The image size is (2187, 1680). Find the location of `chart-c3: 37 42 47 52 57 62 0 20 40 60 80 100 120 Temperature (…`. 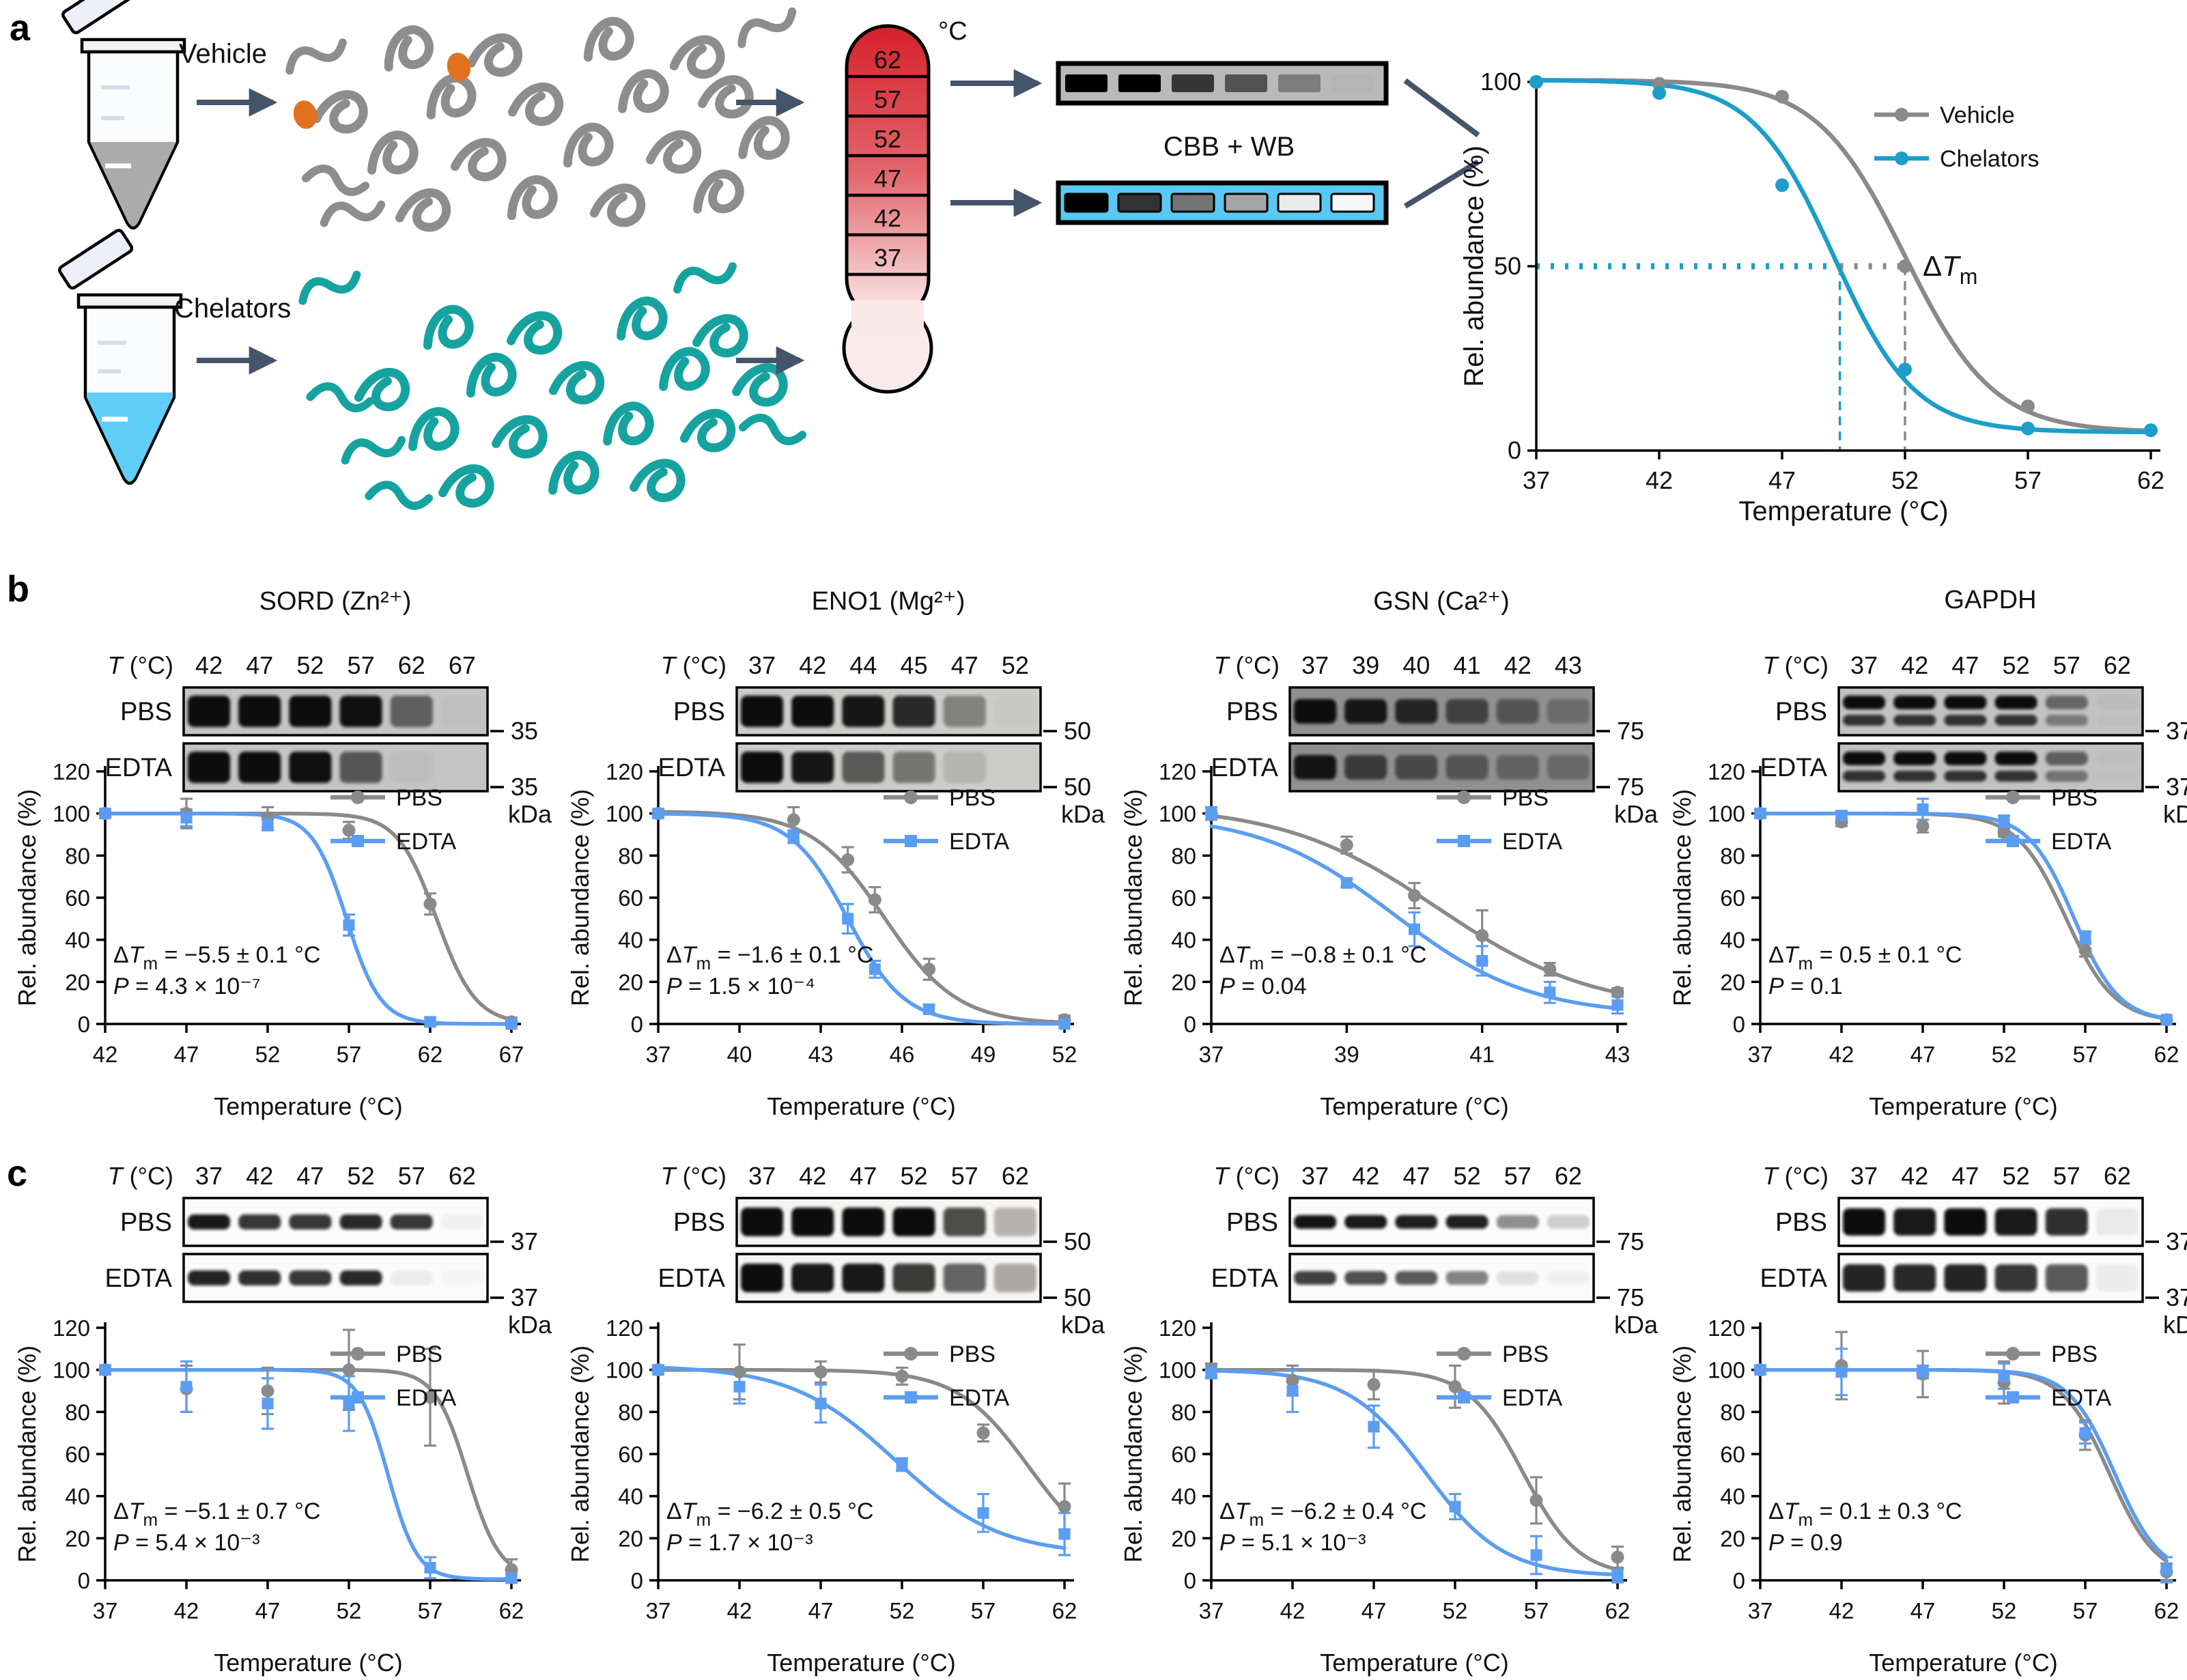

chart-c3: 37 42 47 52 57 62 0 20 40 60 80 100 120 Temperature (… is located at coordinates (1375, 1496).